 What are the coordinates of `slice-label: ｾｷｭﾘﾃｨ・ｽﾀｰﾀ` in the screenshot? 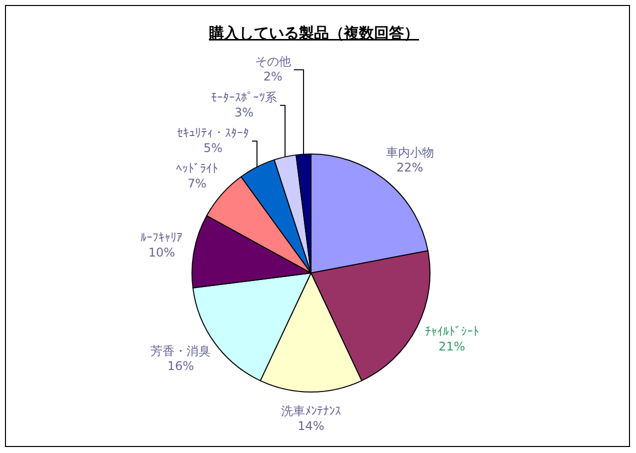 It's located at (212, 133).